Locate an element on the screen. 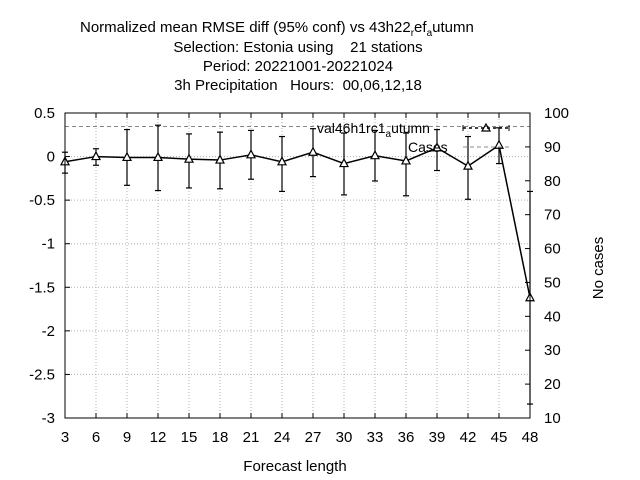 The height and width of the screenshot is (480, 640). y2-tick-label: 60 is located at coordinates (552, 249).